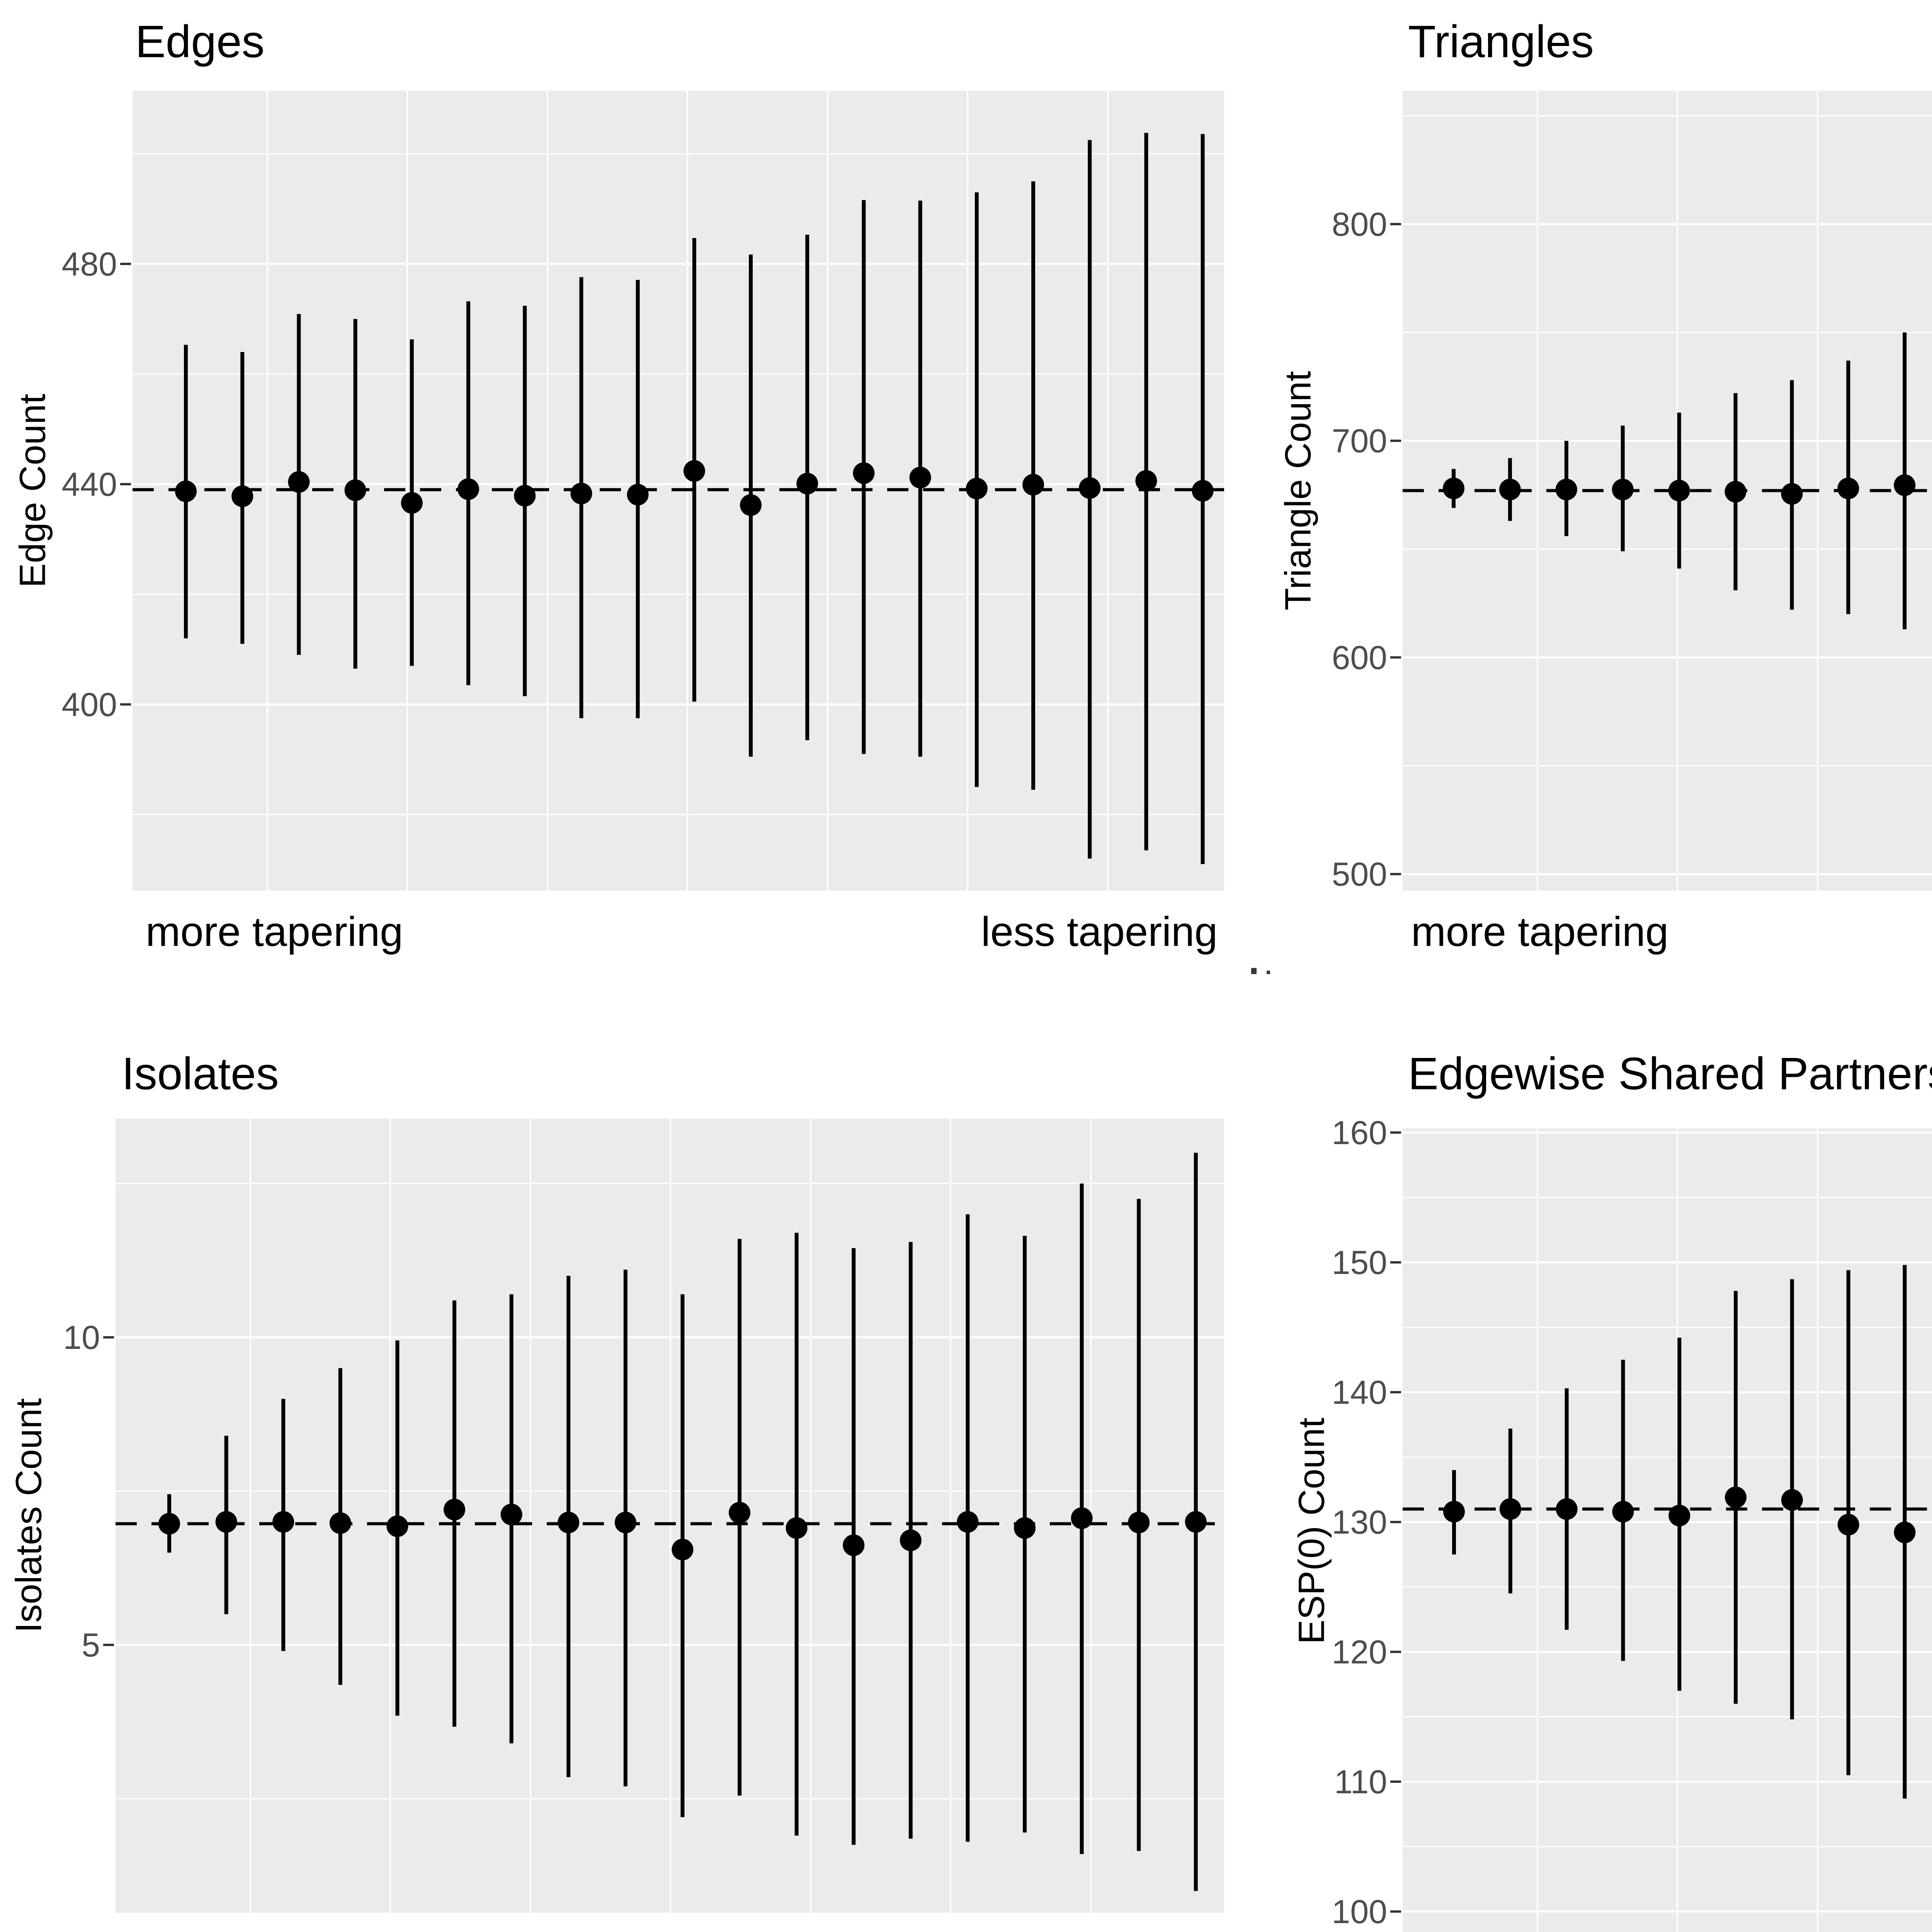 The image size is (1932, 1932). Describe the element at coordinates (29, 1516) in the screenshot. I see `y-axis-title-isolates-count: Isolates Count` at that location.